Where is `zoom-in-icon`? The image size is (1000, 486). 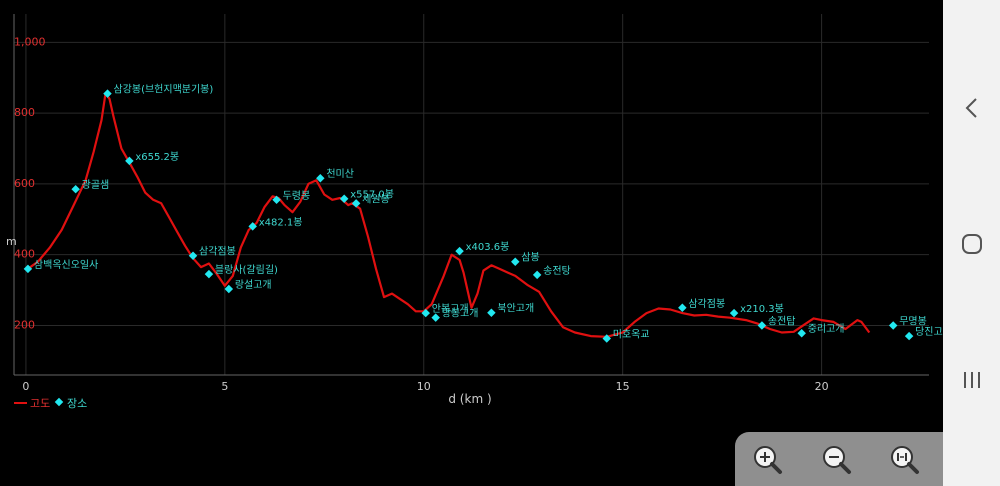
zoom-in-icon is located at coordinates (768, 460).